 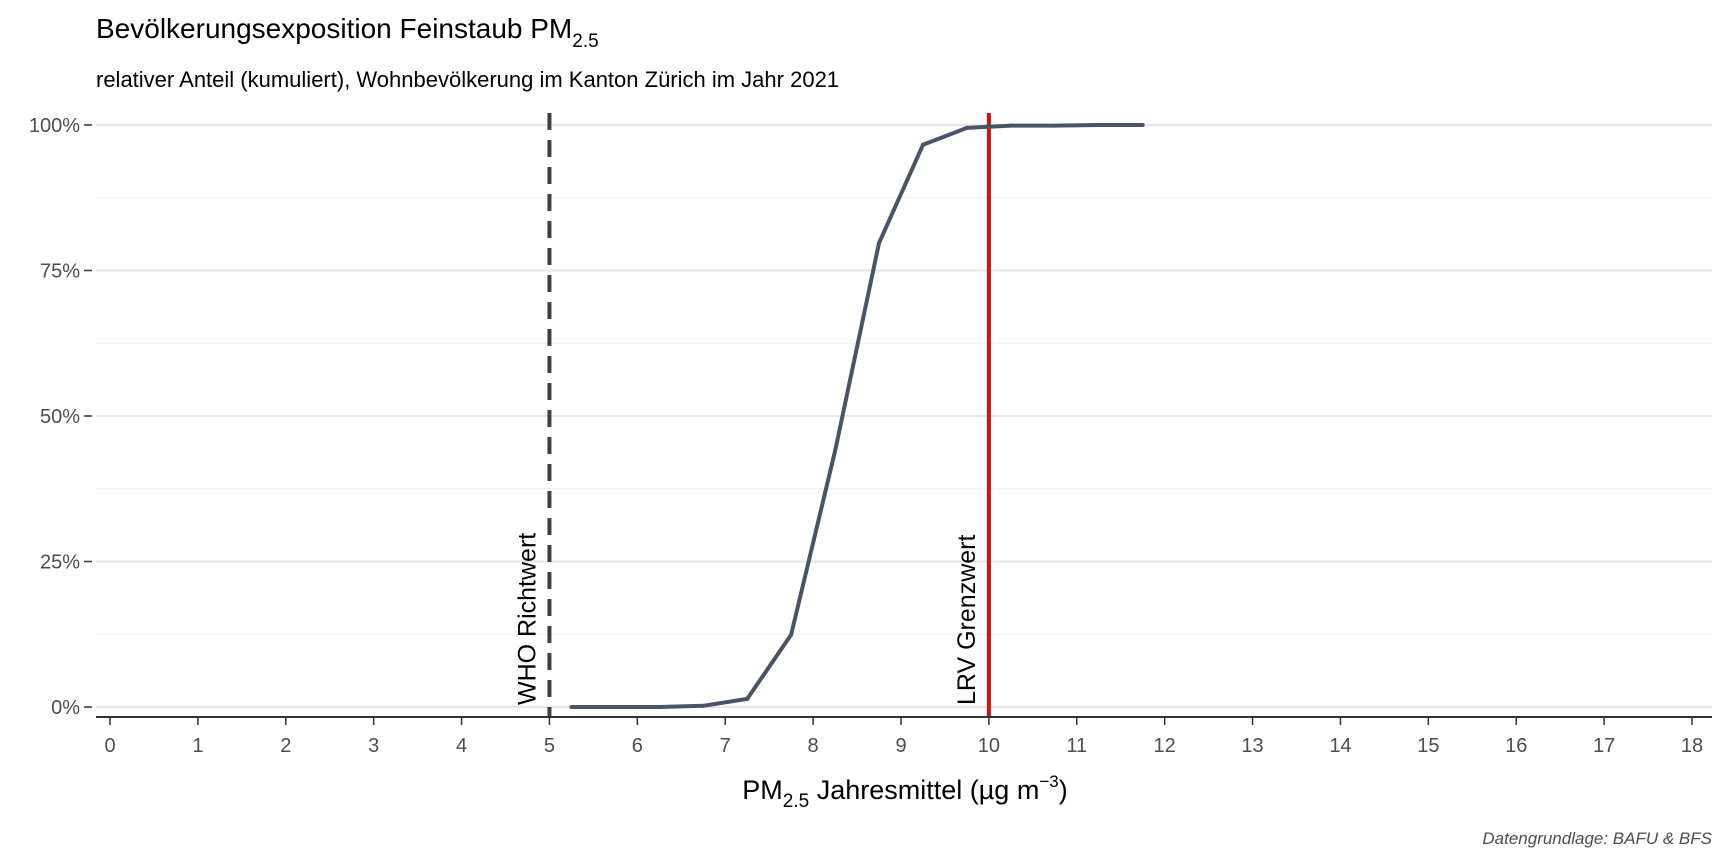 What do you see at coordinates (1692, 746) in the screenshot?
I see `x-tick-label: 18` at bounding box center [1692, 746].